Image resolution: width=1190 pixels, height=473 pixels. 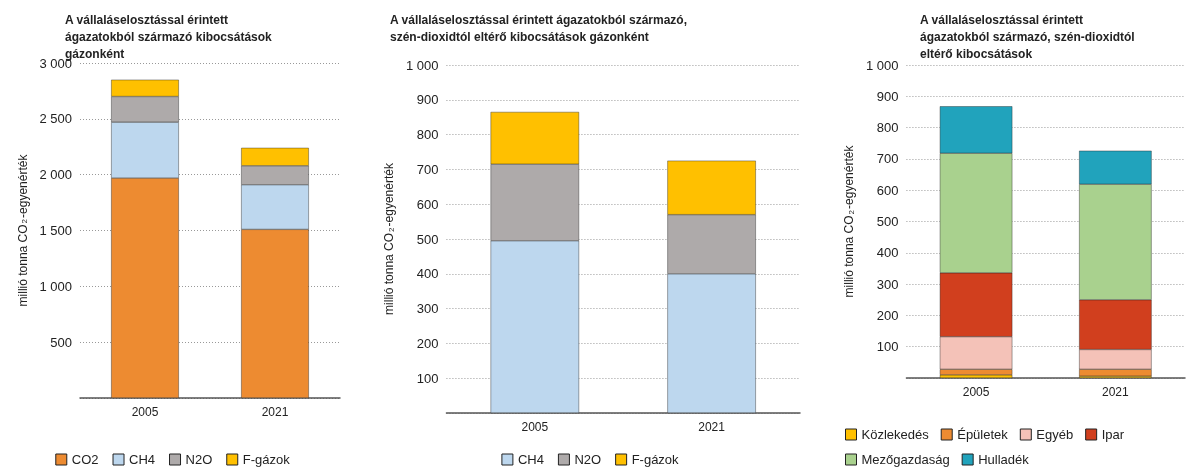 I want to click on y-tick-label: 2 000, so click(x=55, y=175).